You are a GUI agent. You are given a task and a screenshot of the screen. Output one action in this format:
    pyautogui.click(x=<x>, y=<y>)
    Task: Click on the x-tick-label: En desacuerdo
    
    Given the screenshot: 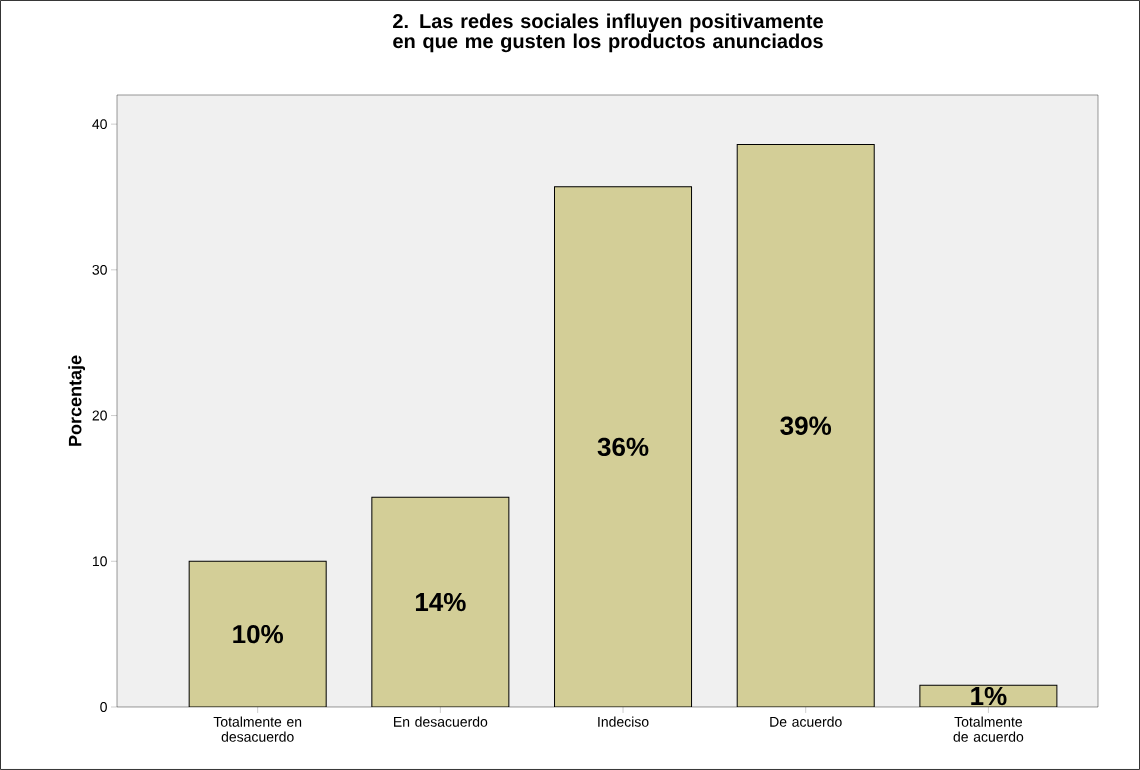 What is the action you would take?
    pyautogui.click(x=441, y=721)
    